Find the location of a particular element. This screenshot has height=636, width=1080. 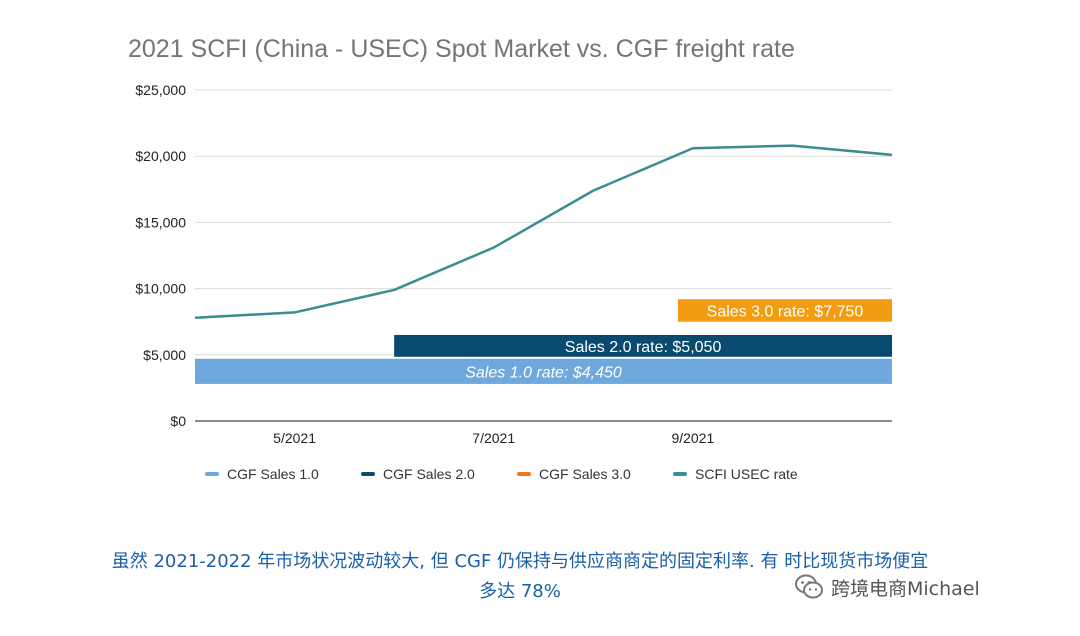

x-axis-ticks: 5/2021 7/2021 9/2021 is located at coordinates (493, 438).